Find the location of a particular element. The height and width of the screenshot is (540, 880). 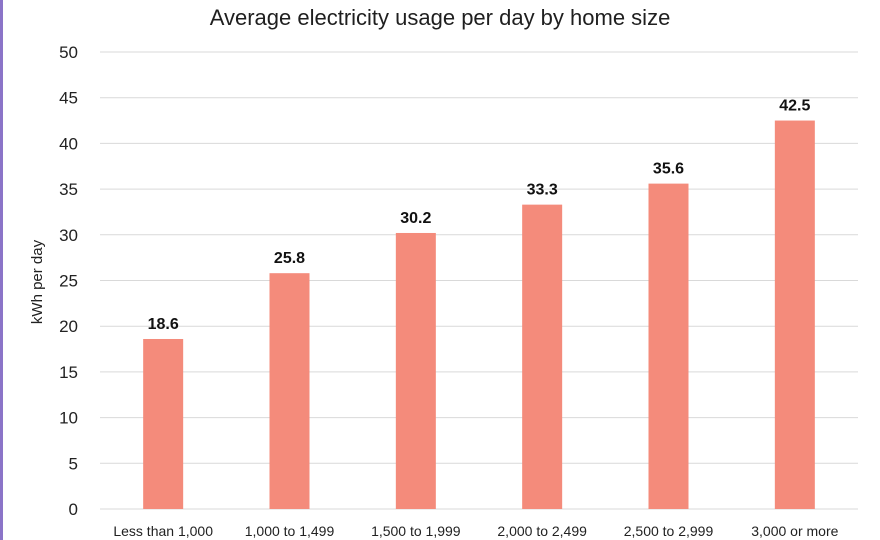

y-tick-label: 35 is located at coordinates (68, 189).